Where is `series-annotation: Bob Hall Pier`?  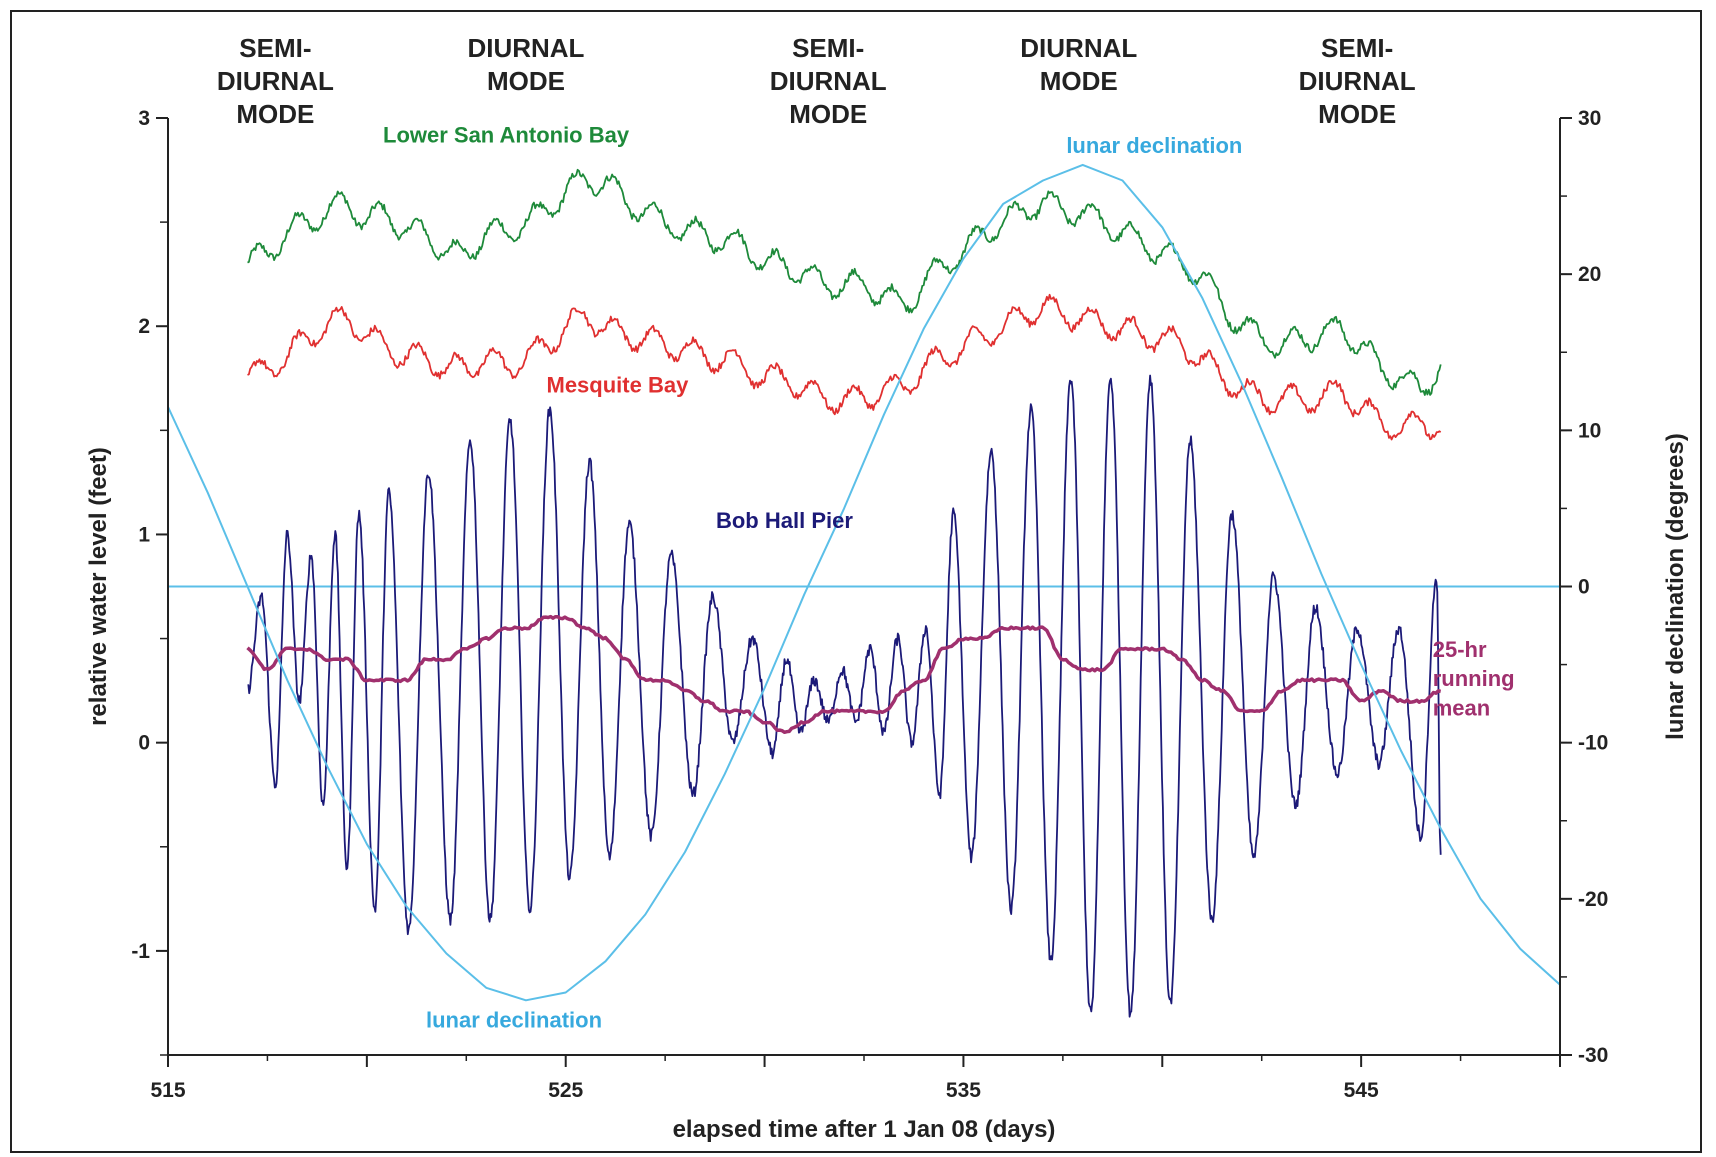 series-annotation: Bob Hall Pier is located at coordinates (784, 520).